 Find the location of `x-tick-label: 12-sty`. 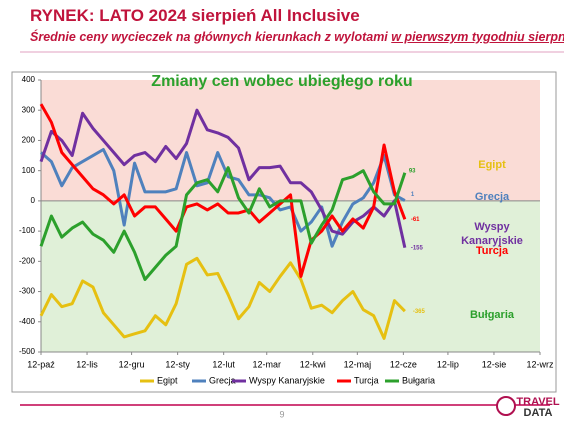

x-tick-label: 12-sty is located at coordinates (177, 364).